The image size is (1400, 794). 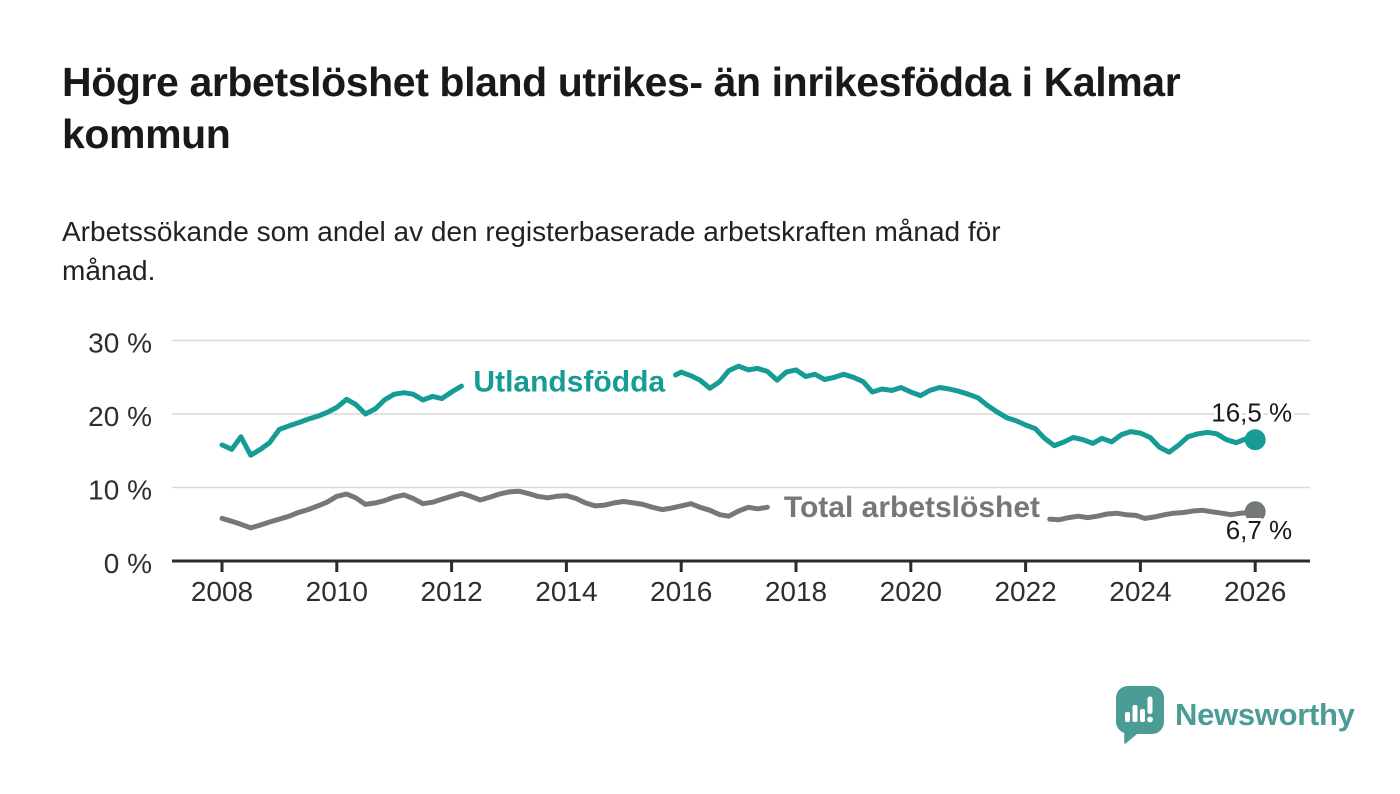 What do you see at coordinates (1255, 440) in the screenshot?
I see `series-end-dot-utlandsfodda` at bounding box center [1255, 440].